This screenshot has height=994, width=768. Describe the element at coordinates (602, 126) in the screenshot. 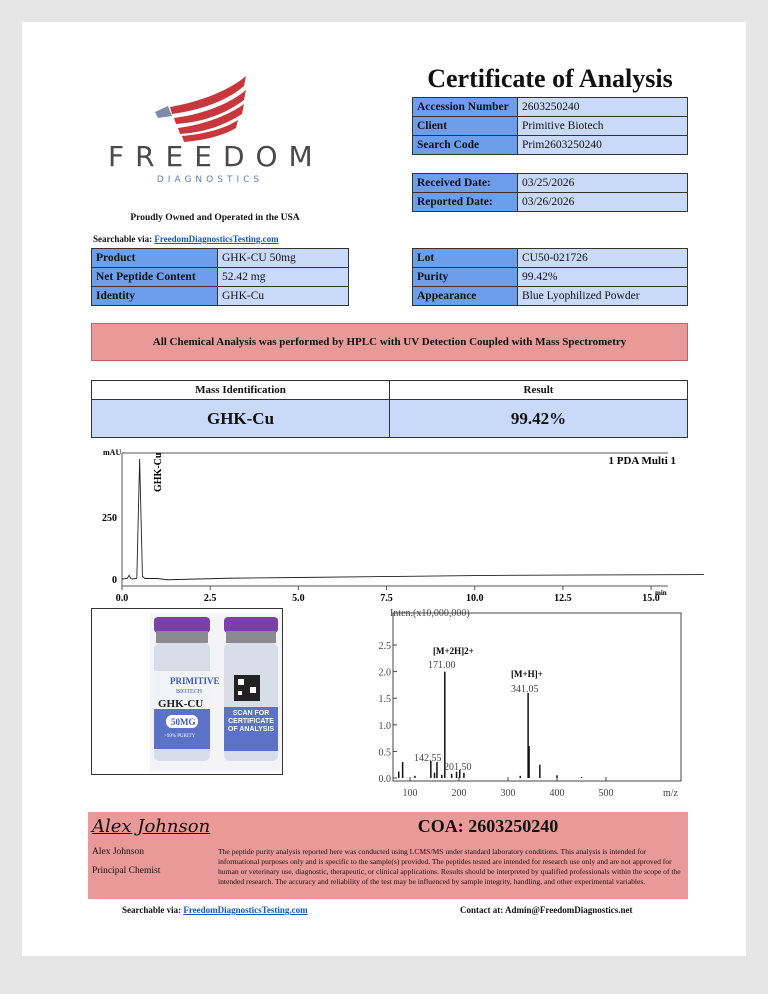

I see `client-value: Primitive Biotech` at that location.